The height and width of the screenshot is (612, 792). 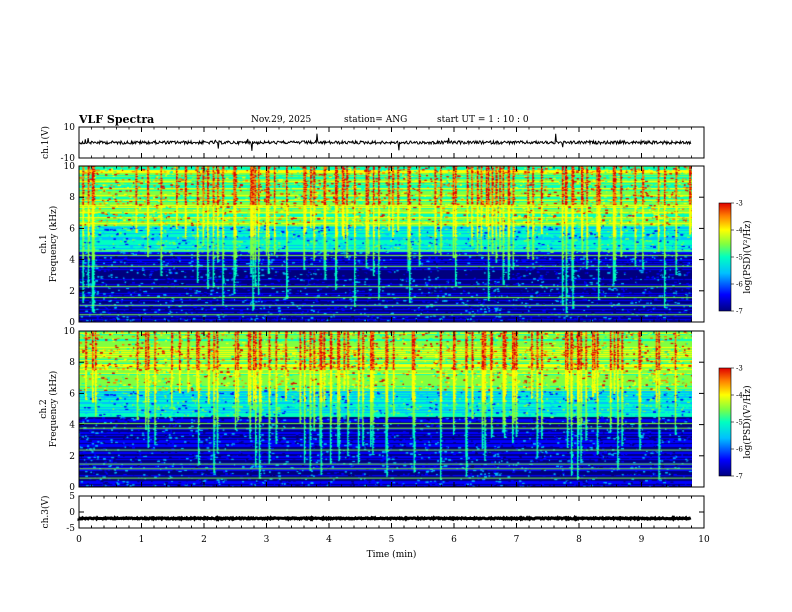 I want to click on y-tick-label: 5, so click(x=72, y=497).